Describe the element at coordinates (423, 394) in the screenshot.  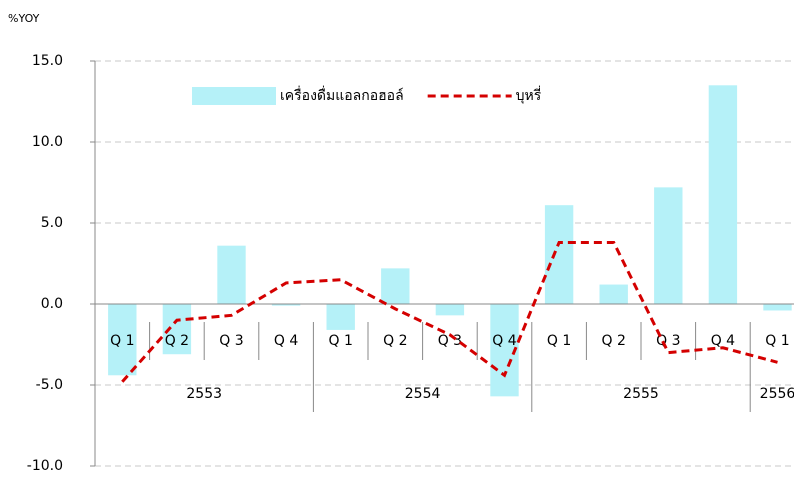
I see `group-label: 2554` at that location.